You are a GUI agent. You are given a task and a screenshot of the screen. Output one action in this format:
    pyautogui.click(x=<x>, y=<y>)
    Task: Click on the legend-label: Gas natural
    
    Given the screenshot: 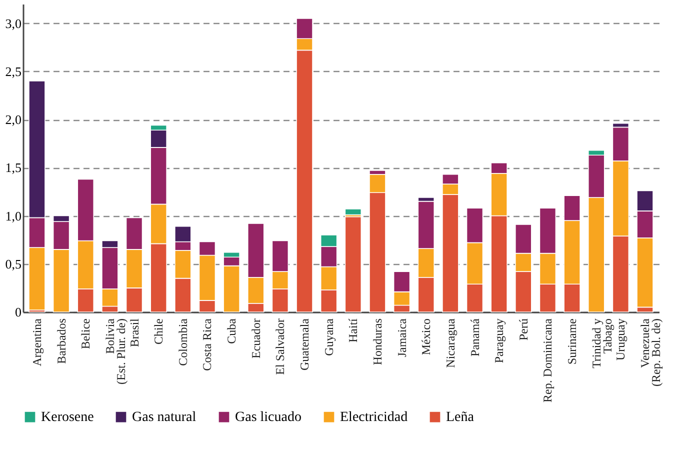 What is the action you would take?
    pyautogui.click(x=164, y=418)
    